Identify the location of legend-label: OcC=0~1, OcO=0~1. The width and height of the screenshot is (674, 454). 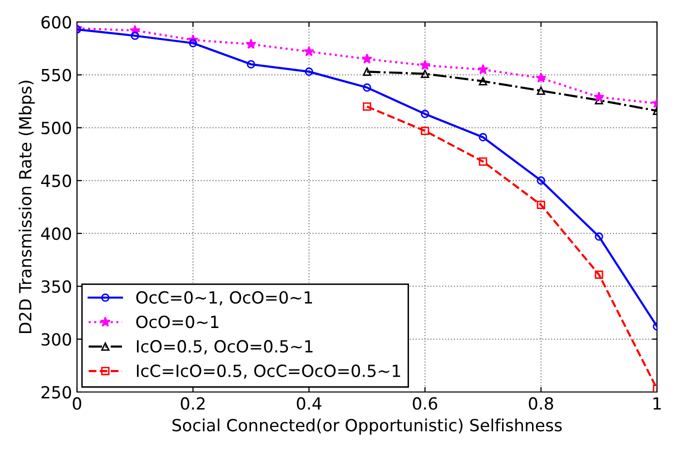
(224, 298).